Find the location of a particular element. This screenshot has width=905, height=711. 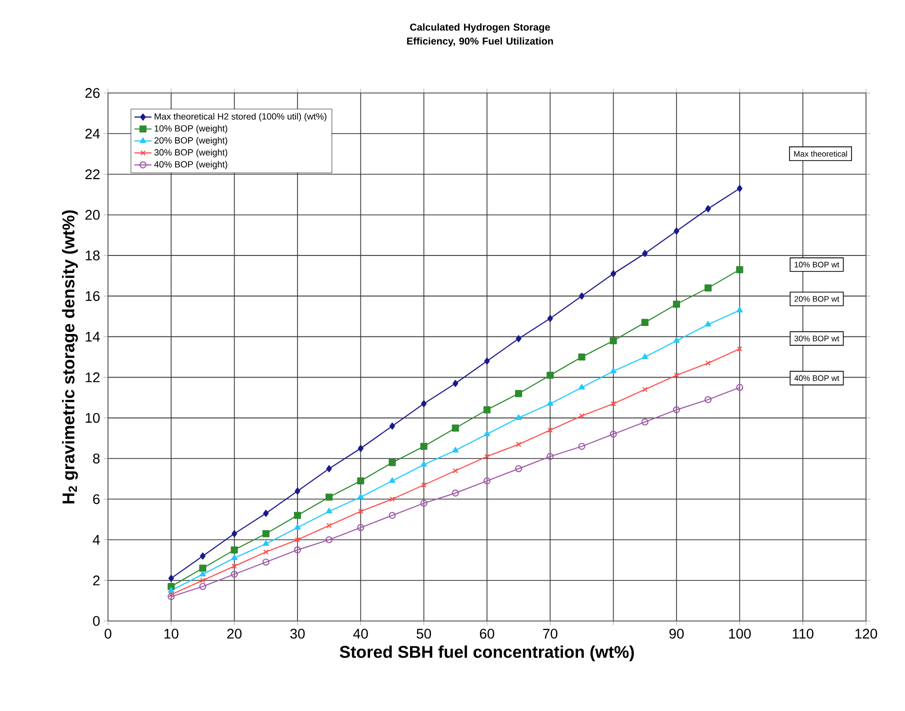

legend-label: Max theoretical H2 stored (100% util) (wt%) is located at coordinates (240, 117).